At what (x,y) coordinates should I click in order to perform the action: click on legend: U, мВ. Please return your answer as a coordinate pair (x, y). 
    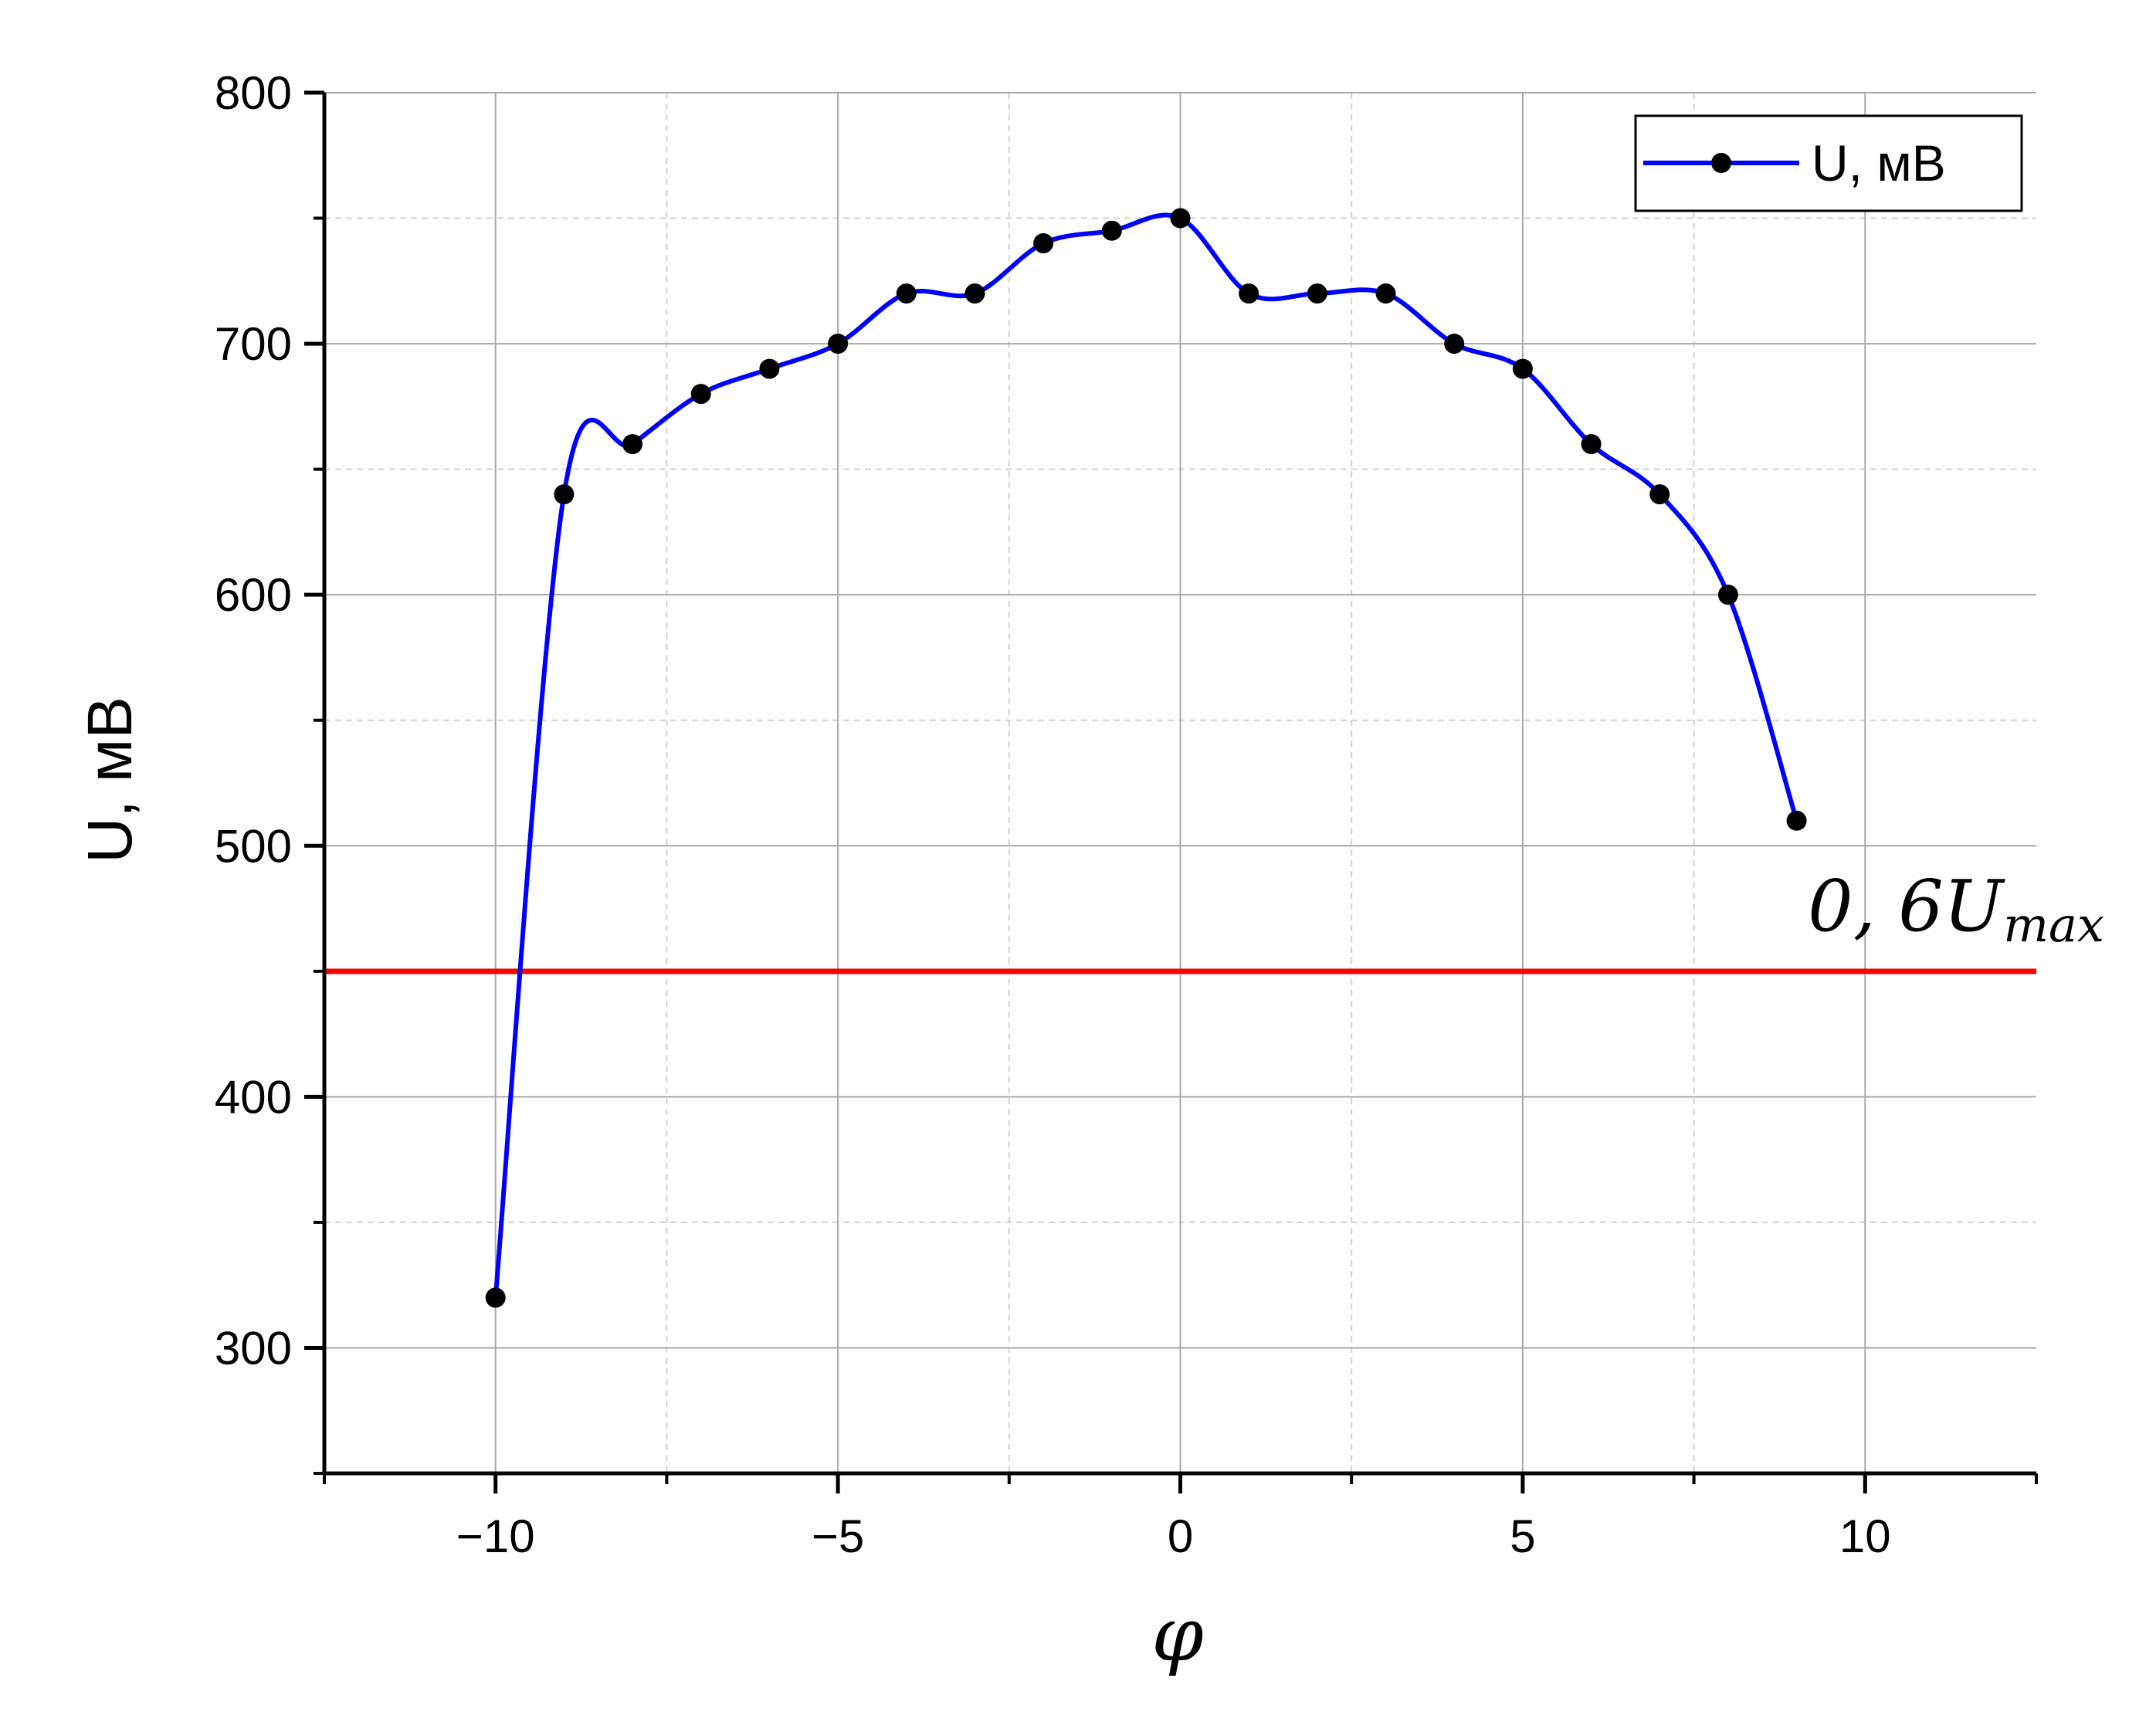
    Looking at the image, I should click on (1828, 163).